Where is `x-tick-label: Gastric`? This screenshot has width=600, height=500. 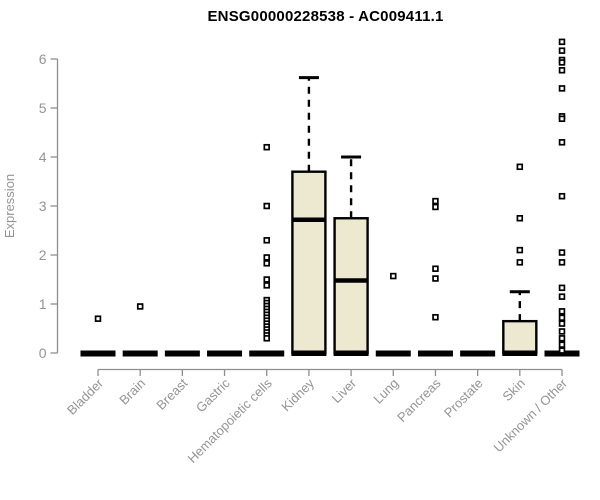 x-tick-label: Gastric is located at coordinates (213, 395).